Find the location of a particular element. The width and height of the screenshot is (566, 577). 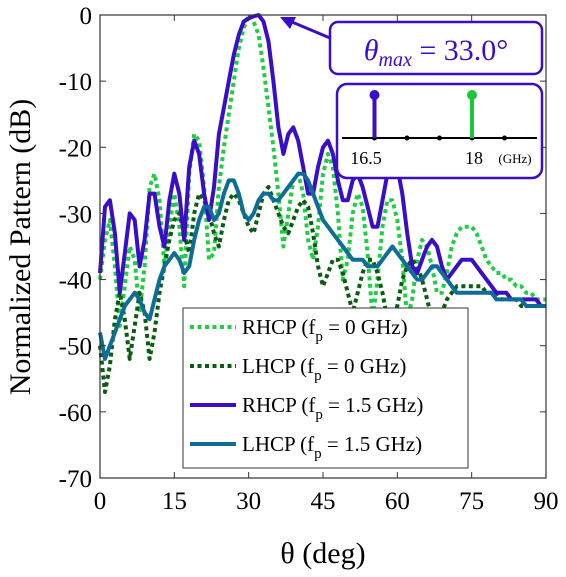

inset-box is located at coordinates (439, 131).